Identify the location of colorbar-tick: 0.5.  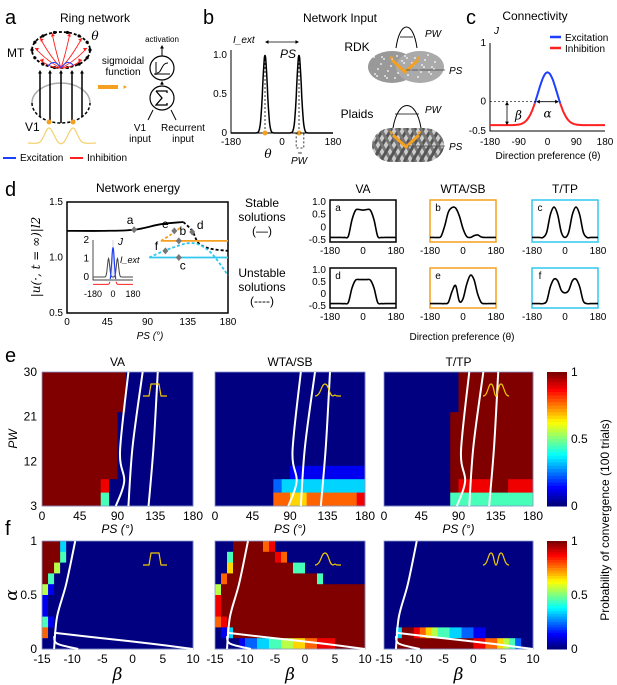
(579, 595).